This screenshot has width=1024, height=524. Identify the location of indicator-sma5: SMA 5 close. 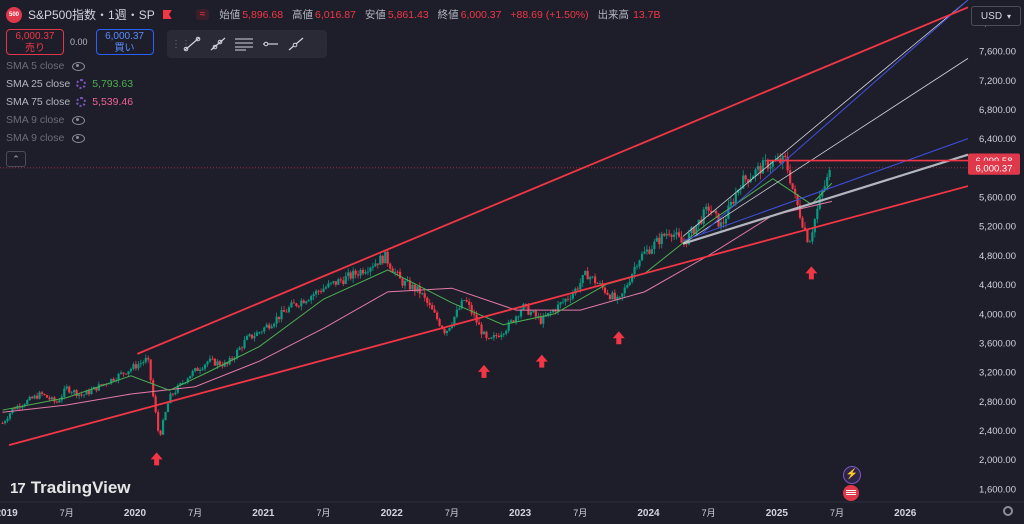
(333, 66).